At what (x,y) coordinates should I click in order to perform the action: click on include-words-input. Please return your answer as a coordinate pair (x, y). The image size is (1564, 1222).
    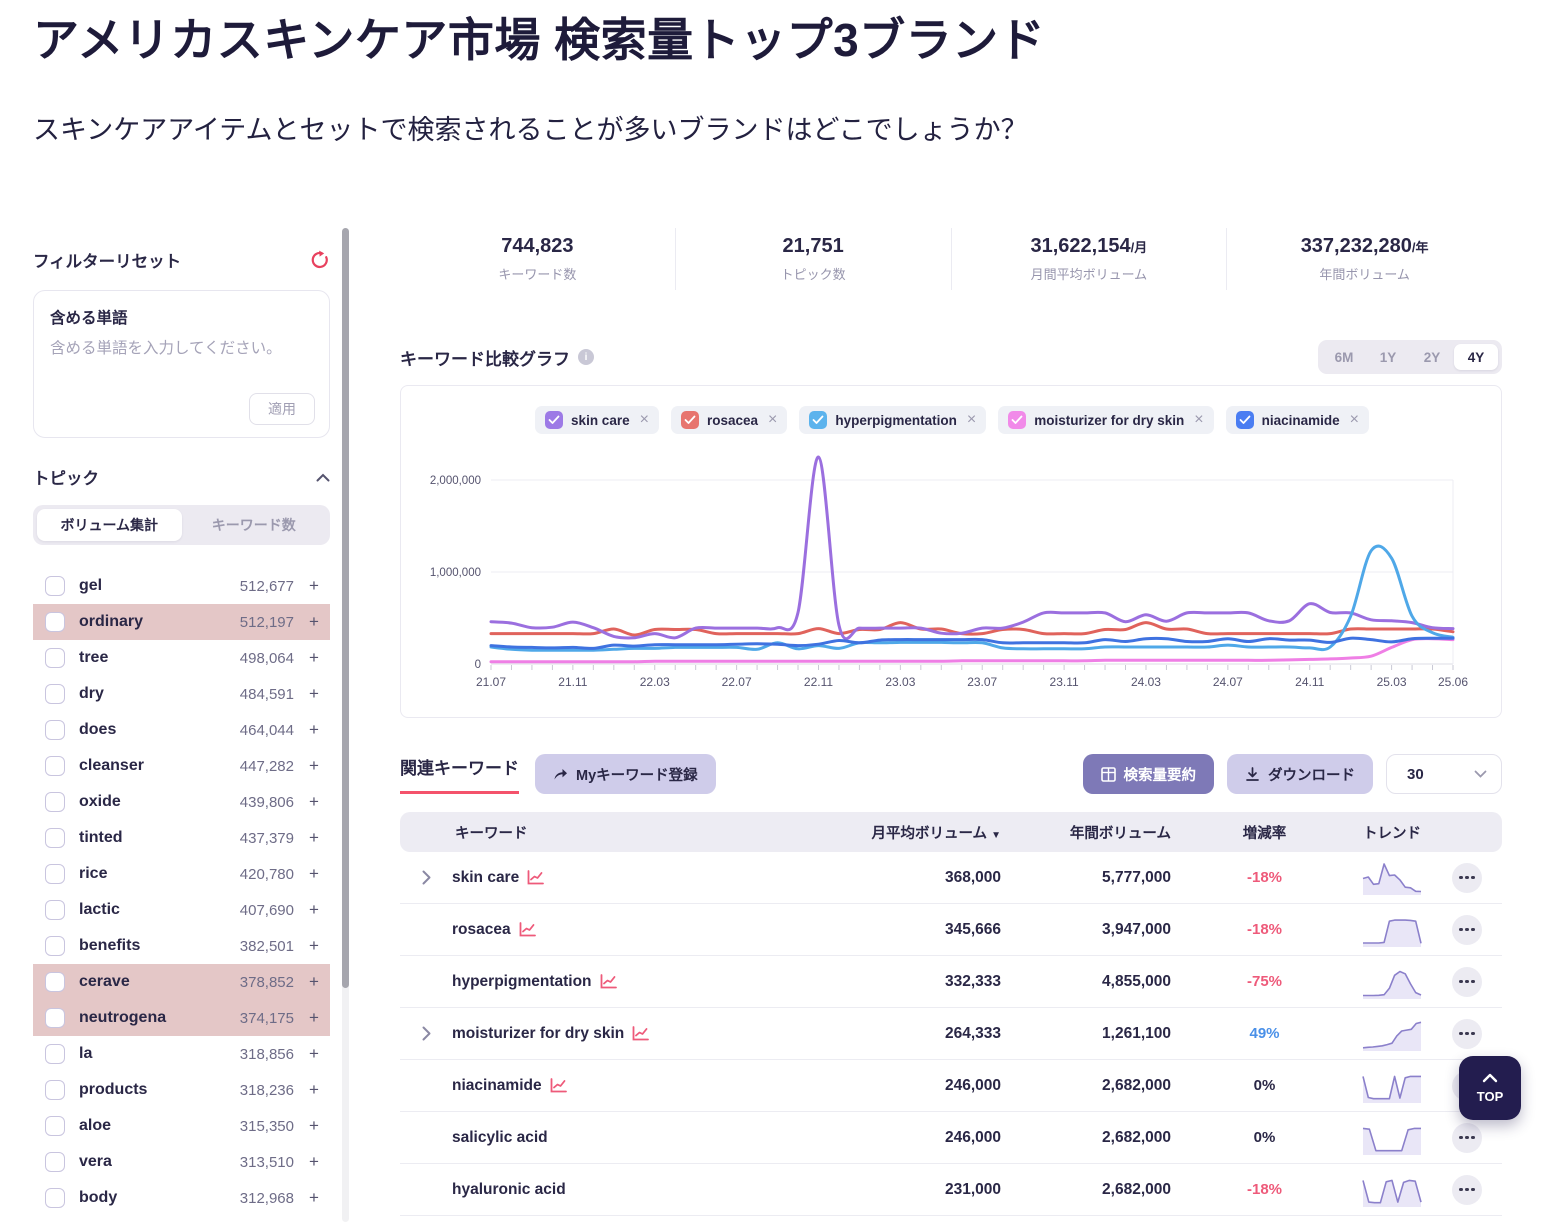
    Looking at the image, I should click on (181, 367).